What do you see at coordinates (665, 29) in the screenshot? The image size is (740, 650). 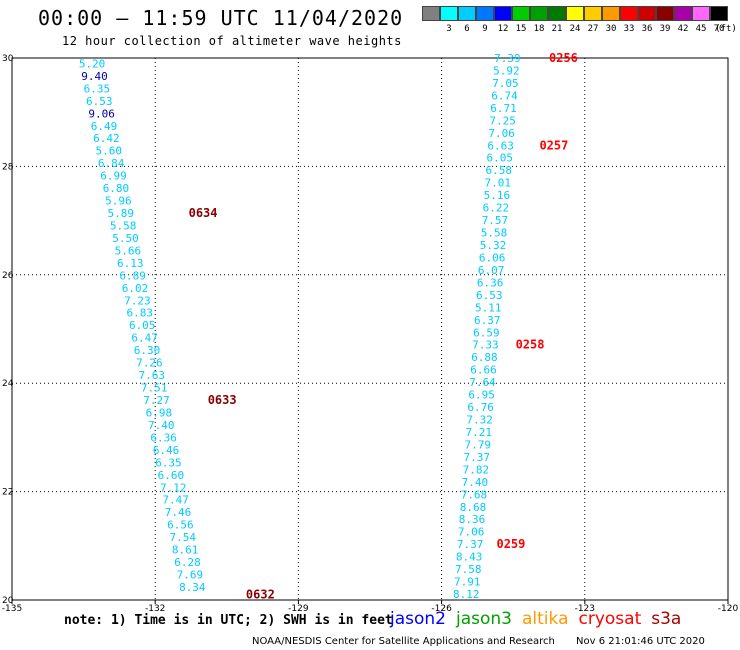 I see `legend-label: 39` at bounding box center [665, 29].